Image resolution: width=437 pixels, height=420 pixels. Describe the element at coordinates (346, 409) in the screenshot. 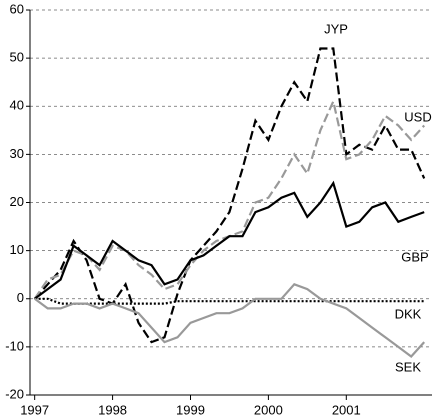

I see `x-tick-label: 2001` at that location.